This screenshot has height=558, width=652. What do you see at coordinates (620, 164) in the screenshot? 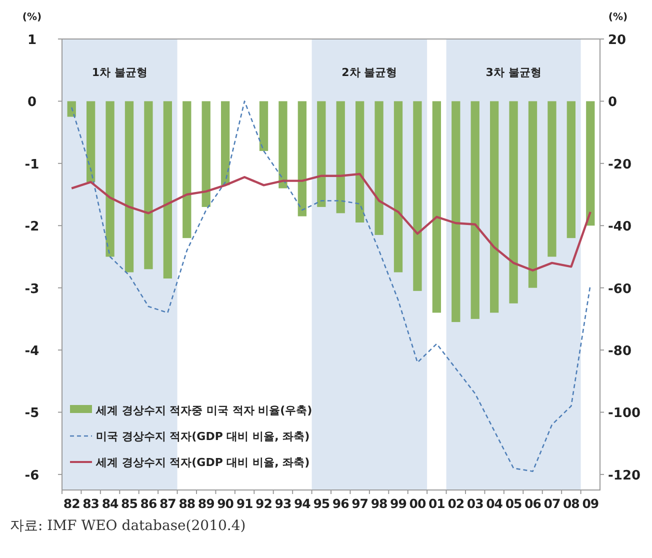
I see `y2-tick-label: -20` at bounding box center [620, 164].